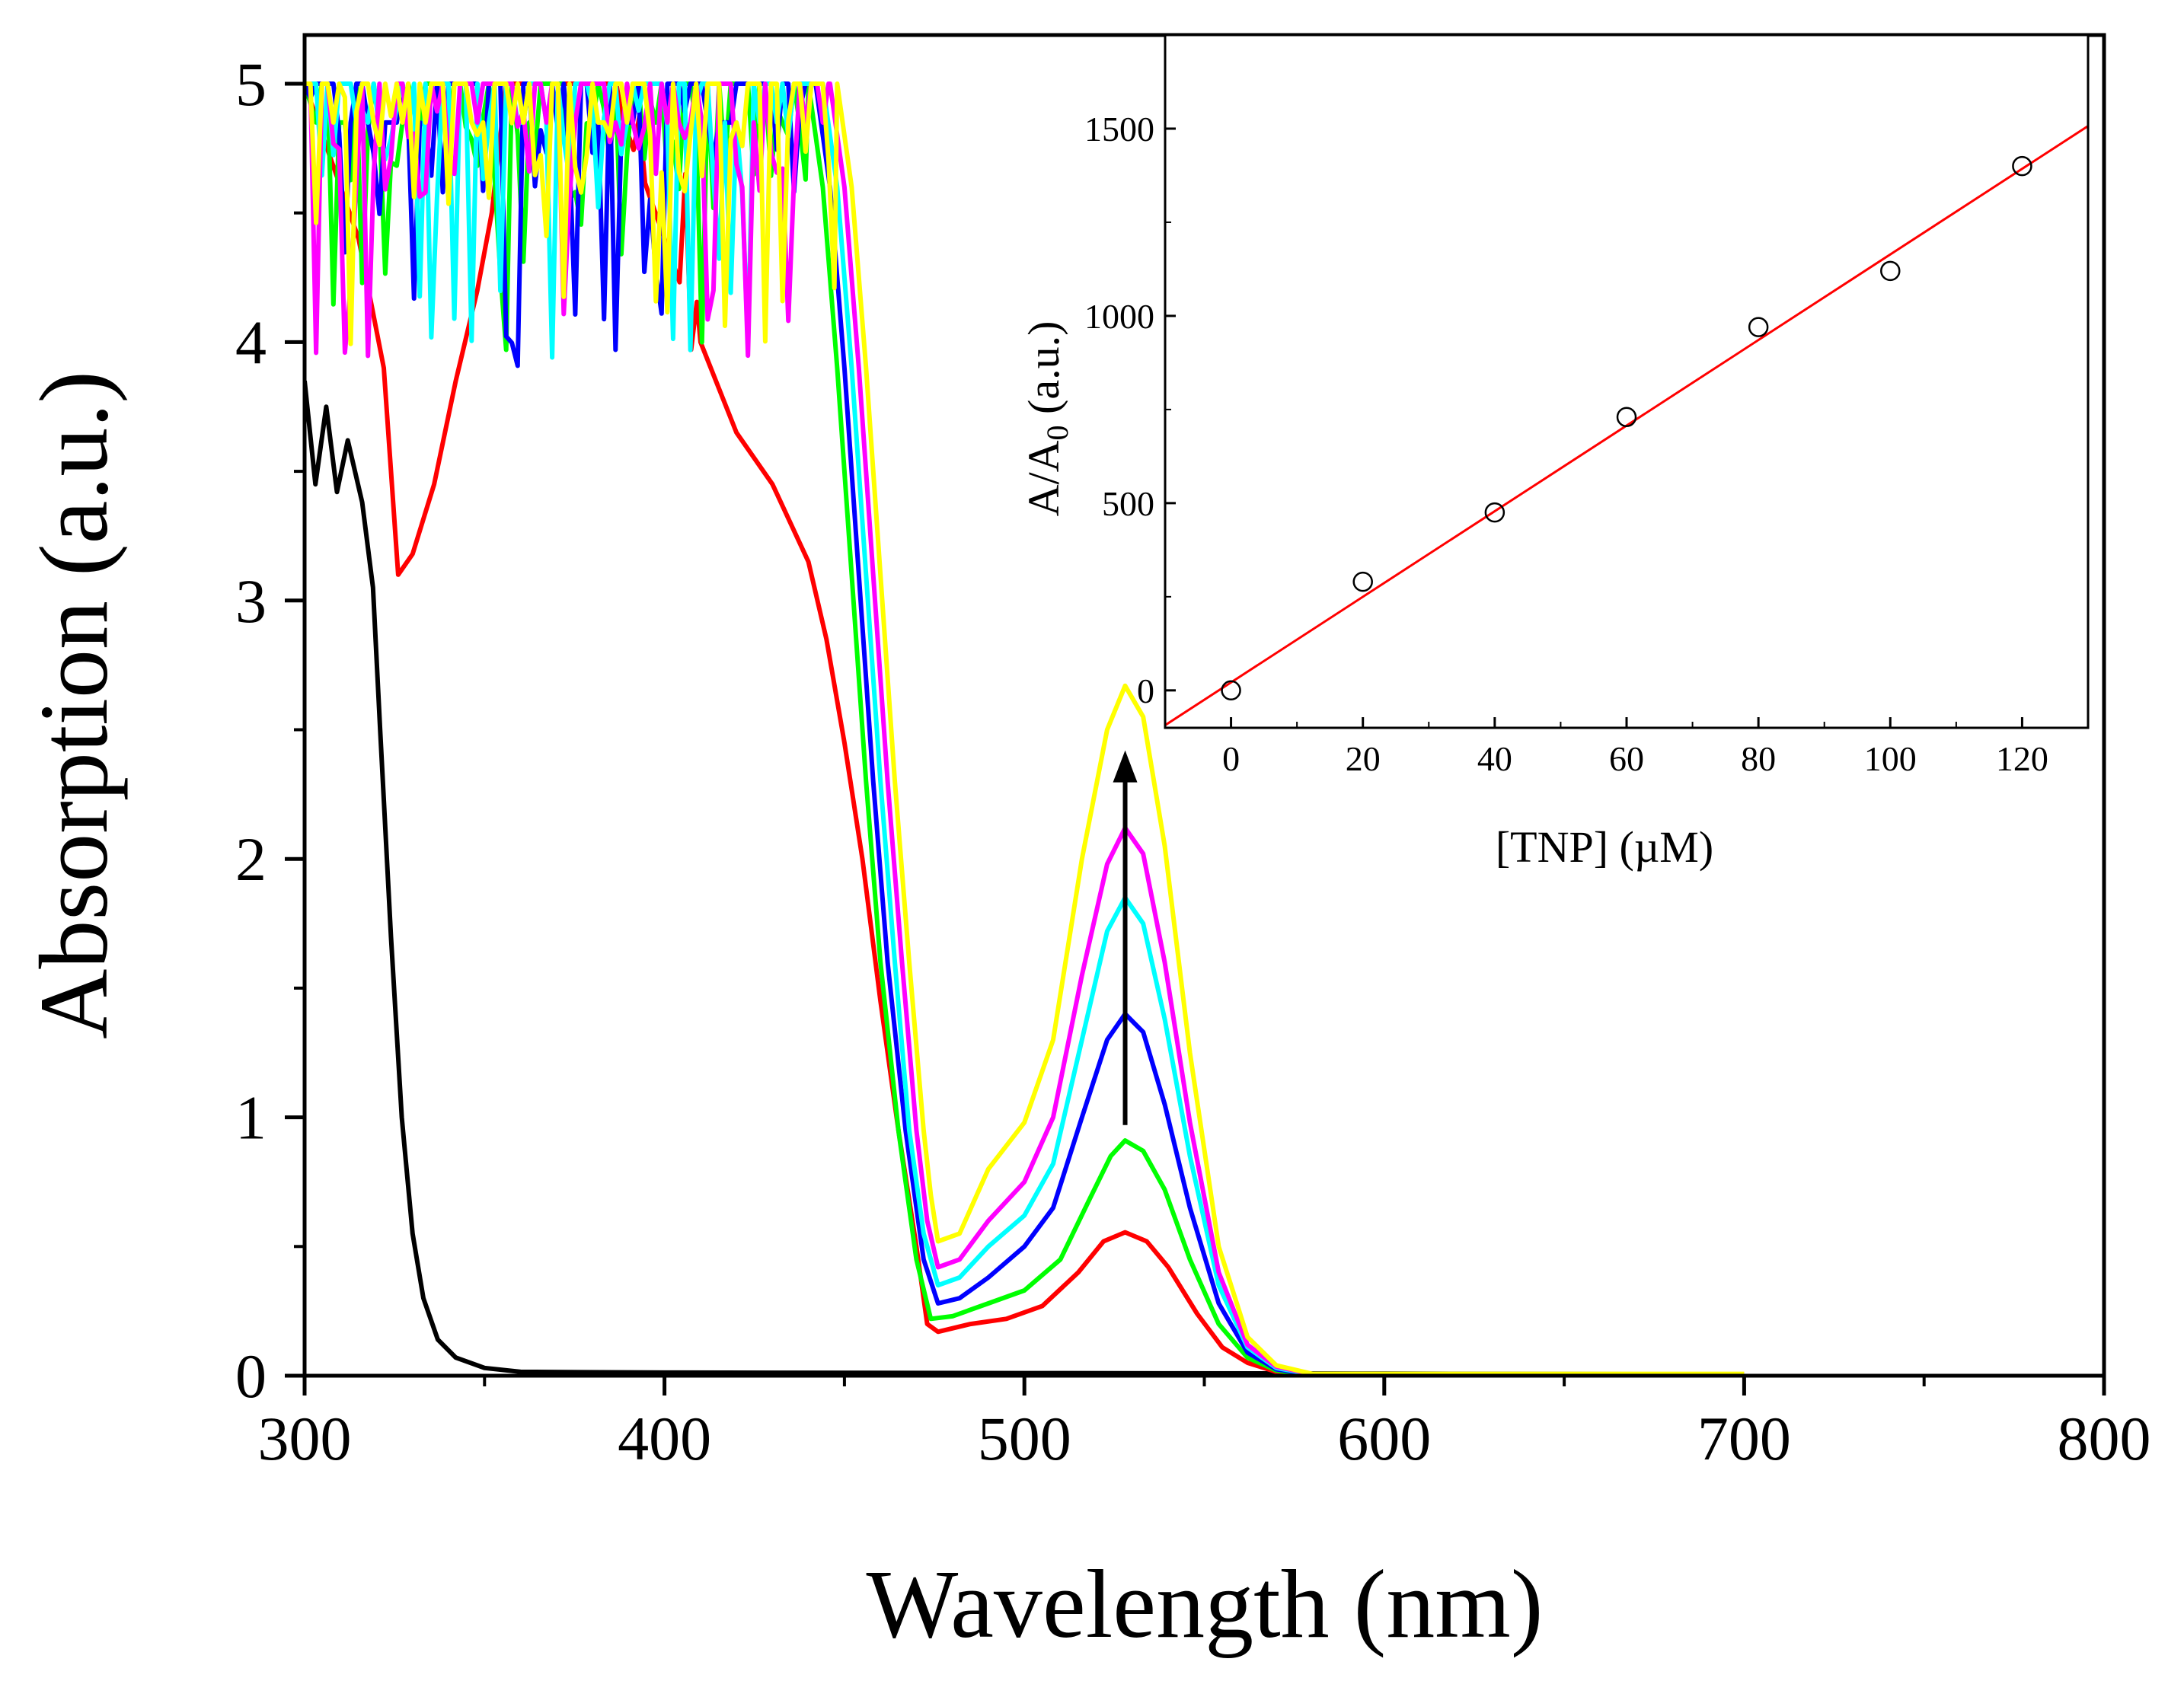 This screenshot has height=1681, width=2184. What do you see at coordinates (1125, 938) in the screenshot?
I see `main-annotations-group` at bounding box center [1125, 938].